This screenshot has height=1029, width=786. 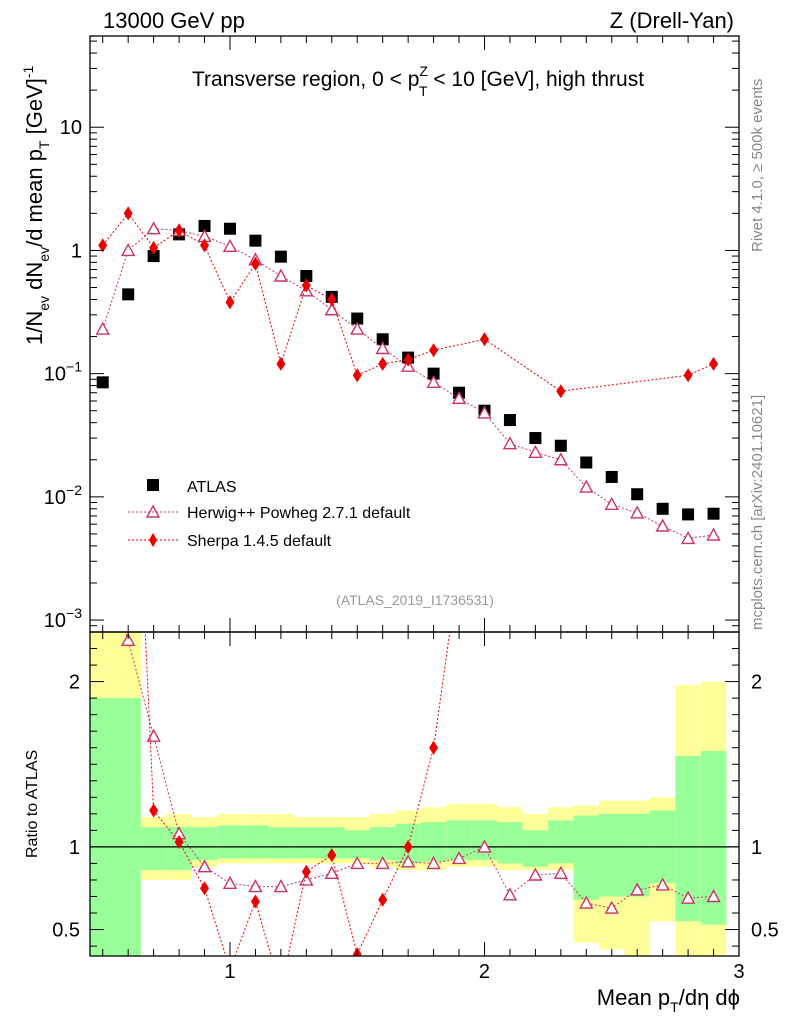 I want to click on title-part-b: < 10 [GeV], high thrust, so click(x=536, y=79).